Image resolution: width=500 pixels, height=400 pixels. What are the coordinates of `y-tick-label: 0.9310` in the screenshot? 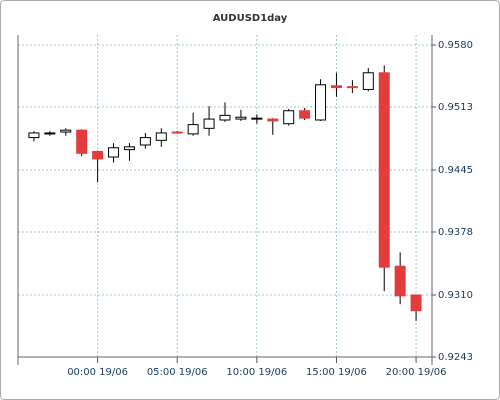 It's located at (455, 295).